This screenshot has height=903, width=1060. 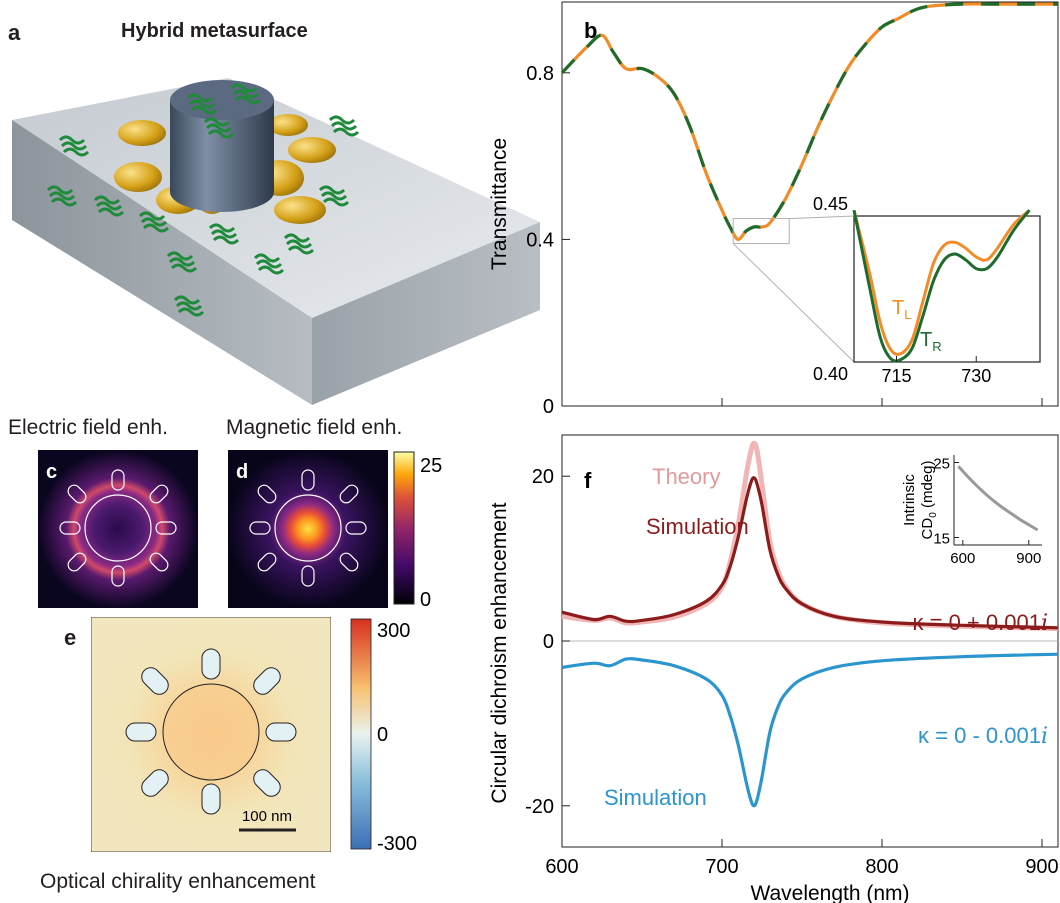 I want to click on chart-f-ytick-label: 20, so click(x=543, y=477).